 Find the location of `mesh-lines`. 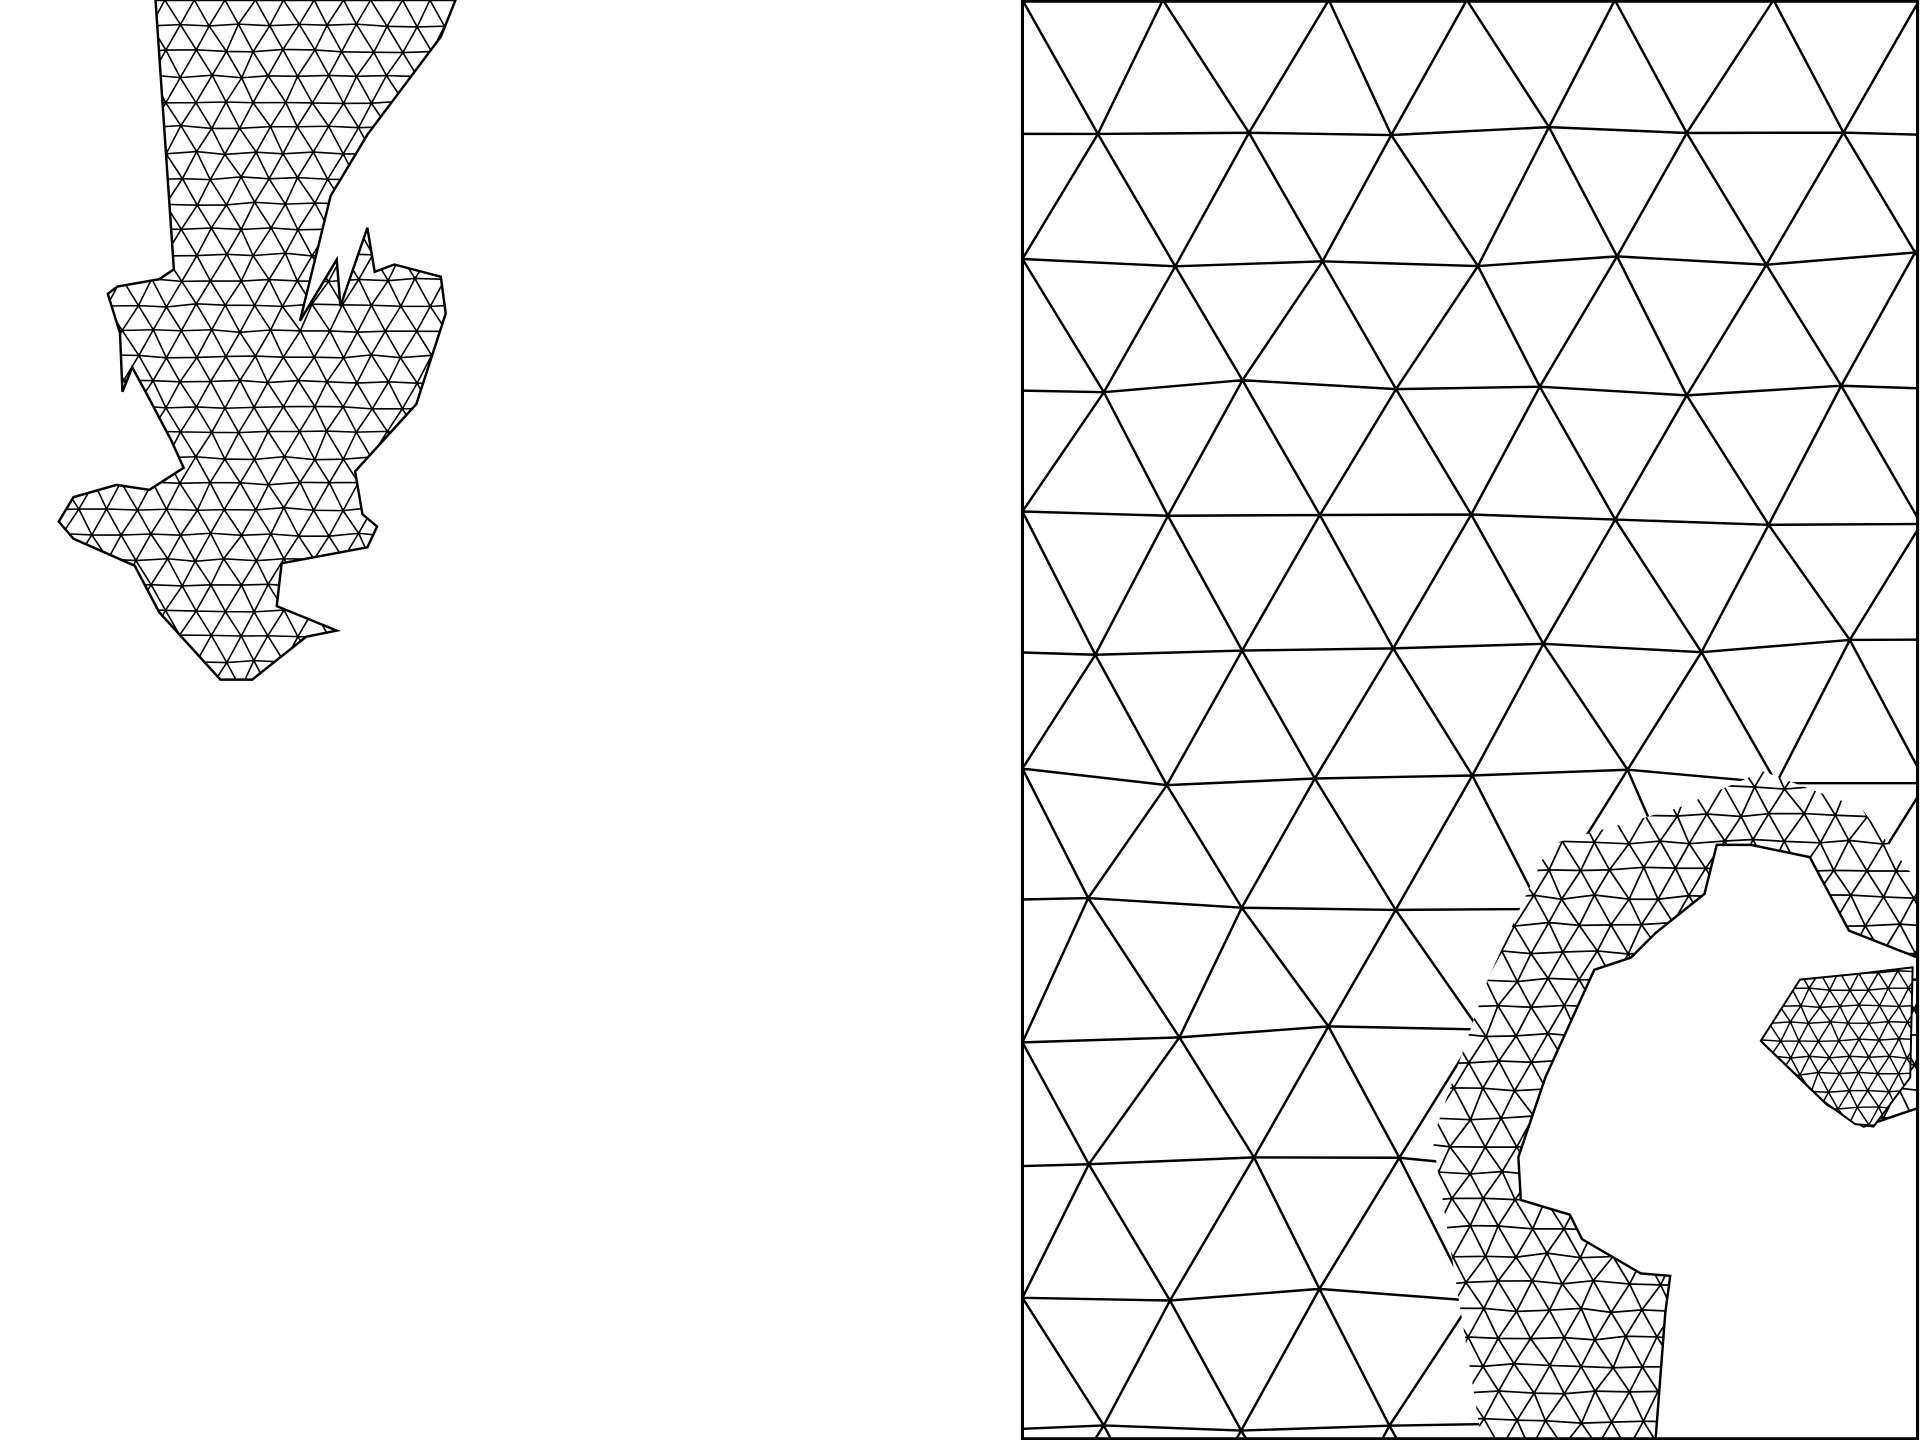

mesh-lines is located at coordinates (257, 340).